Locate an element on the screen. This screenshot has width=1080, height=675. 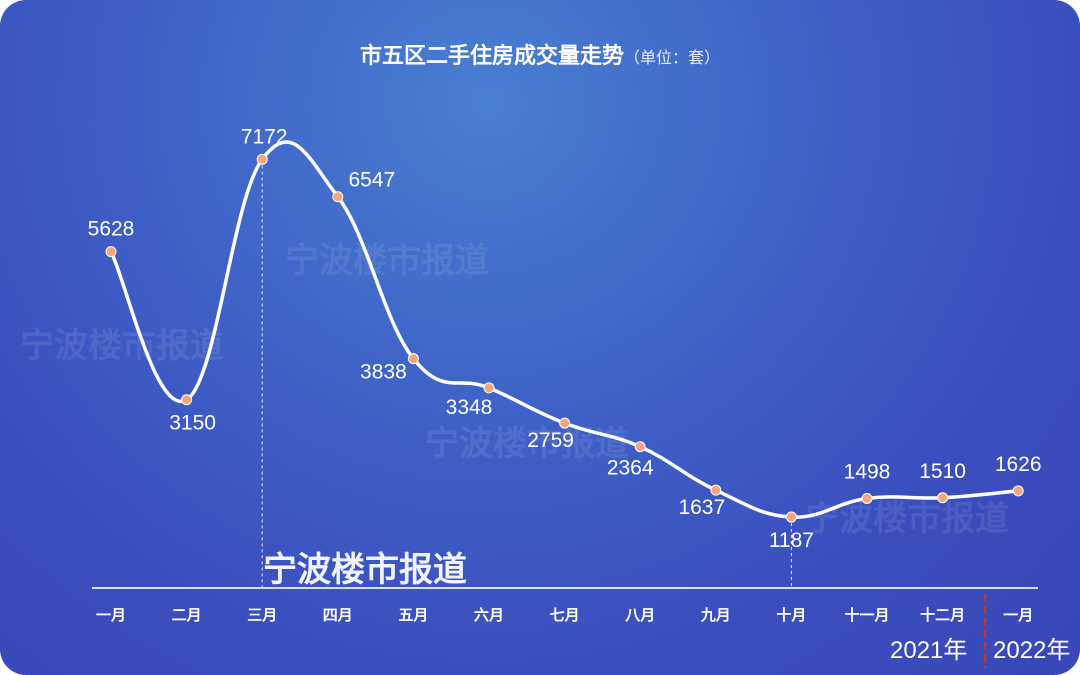
x-tick-label: 四月 is located at coordinates (338, 615).